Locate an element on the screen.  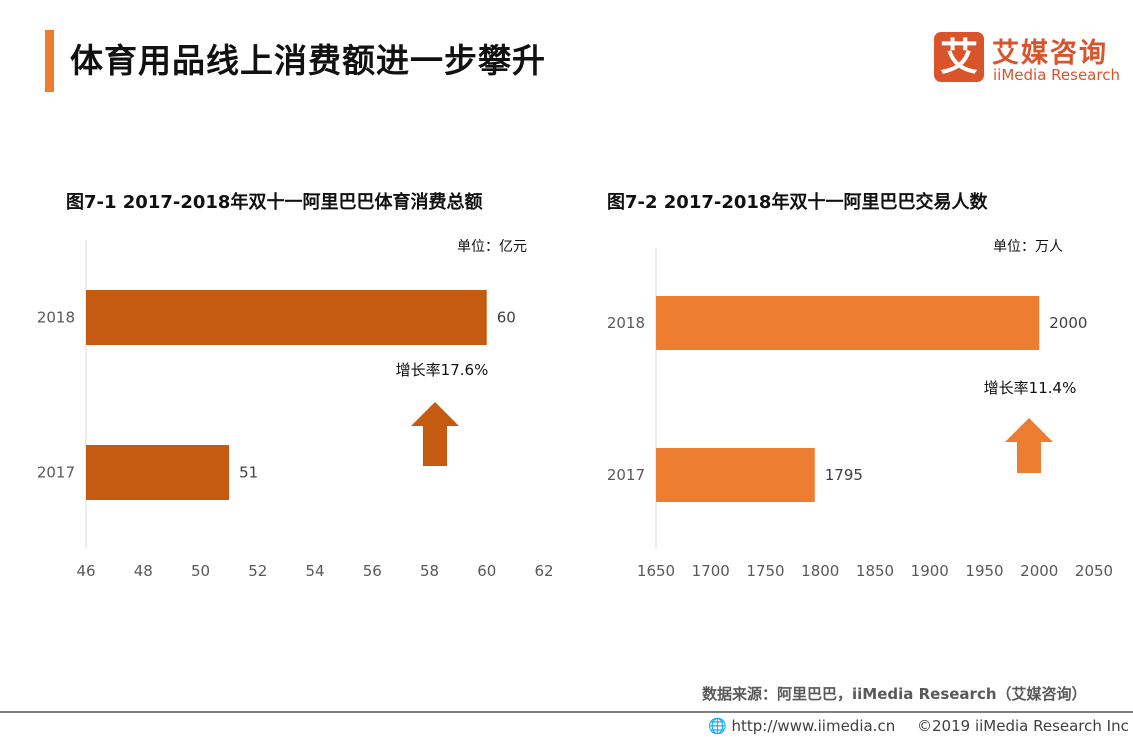
footer-url: 🌐 http://www.iimedia.cn is located at coordinates (801, 726).